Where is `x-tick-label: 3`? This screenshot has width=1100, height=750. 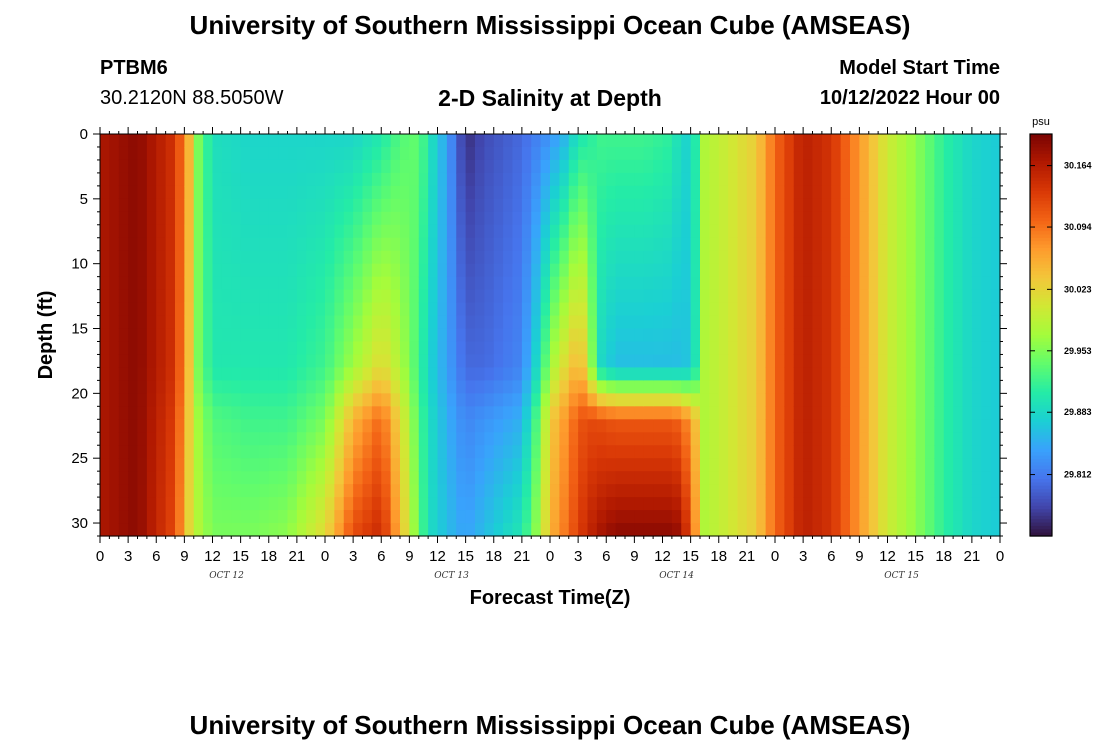
x-tick-label: 3 is located at coordinates (803, 556).